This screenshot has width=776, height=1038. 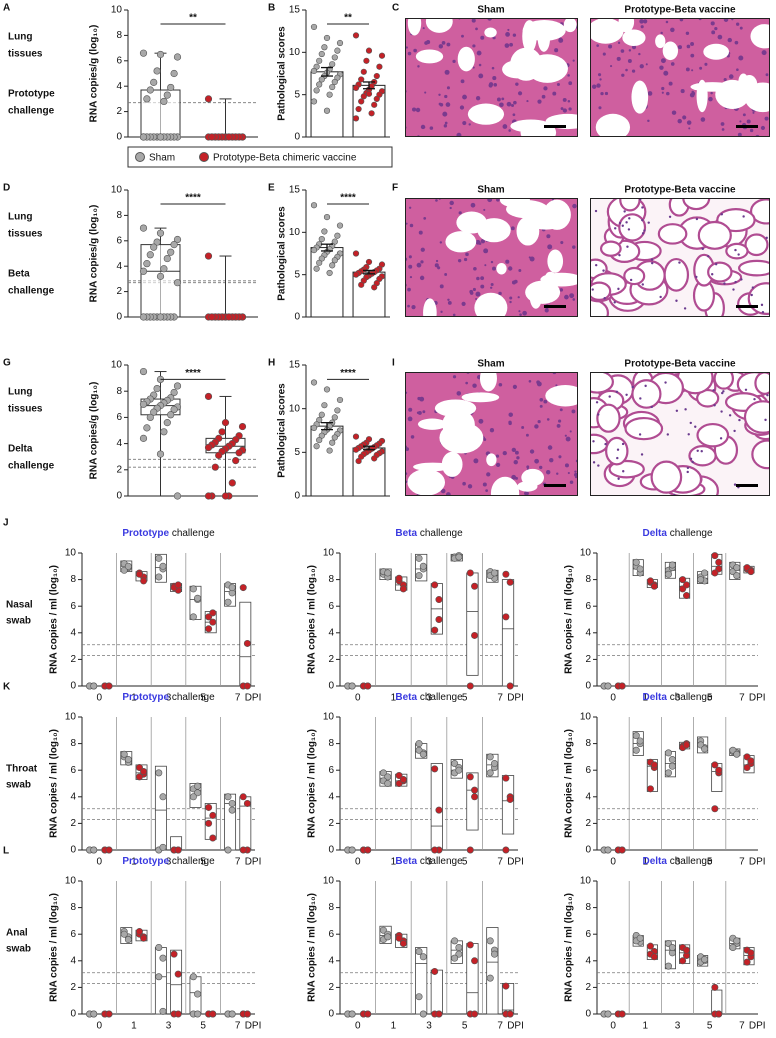 I want to click on y-tick-label: 2, so click(x=73, y=823).